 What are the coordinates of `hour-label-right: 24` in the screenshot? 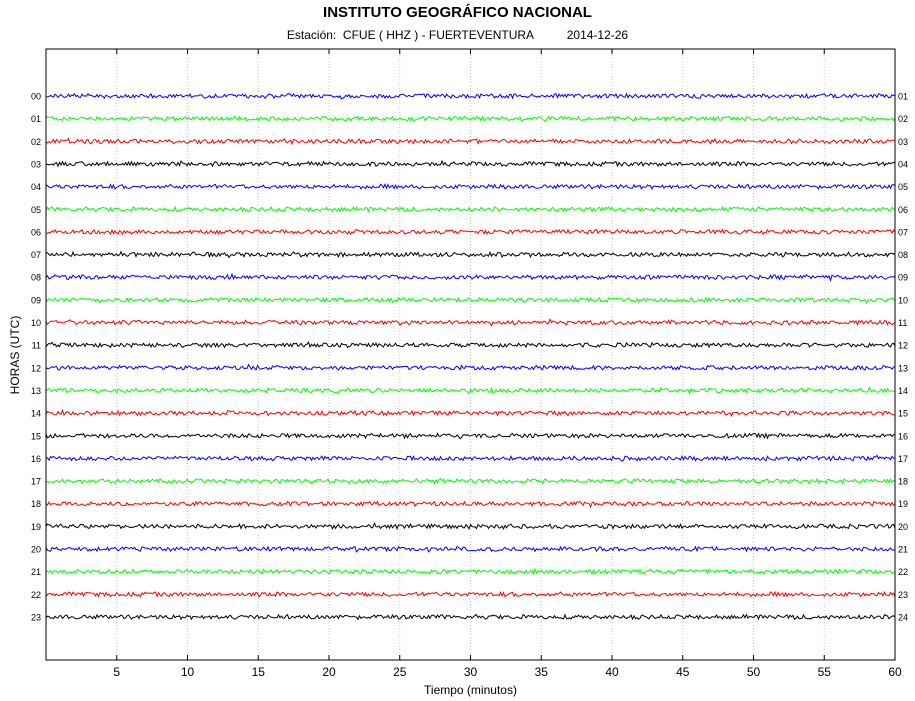 It's located at (903, 617).